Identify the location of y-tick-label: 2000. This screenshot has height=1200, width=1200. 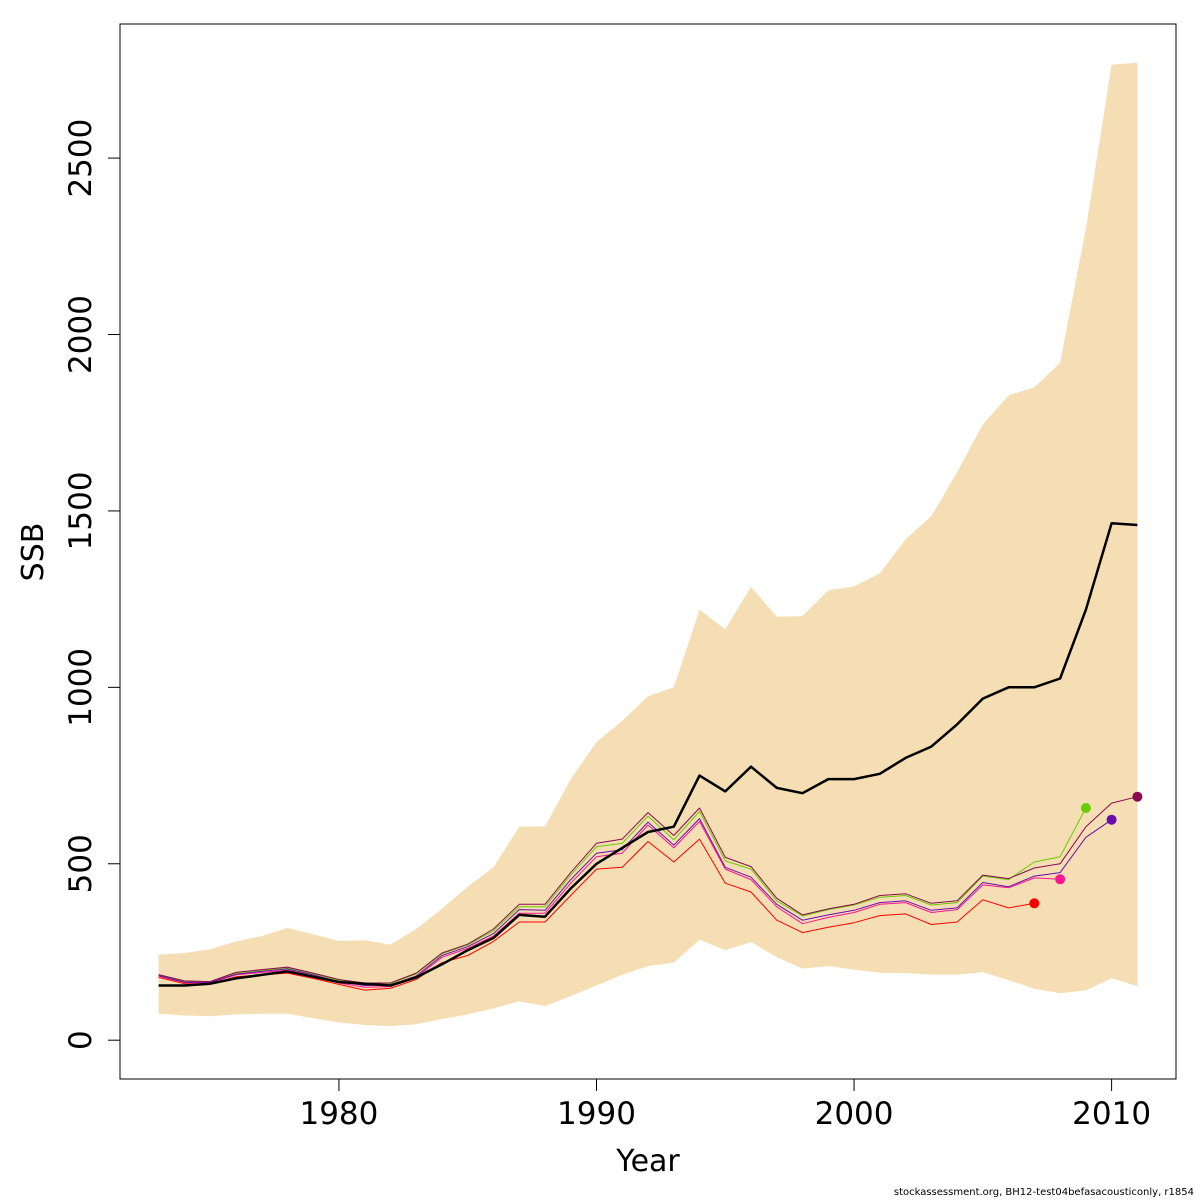
(81, 334).